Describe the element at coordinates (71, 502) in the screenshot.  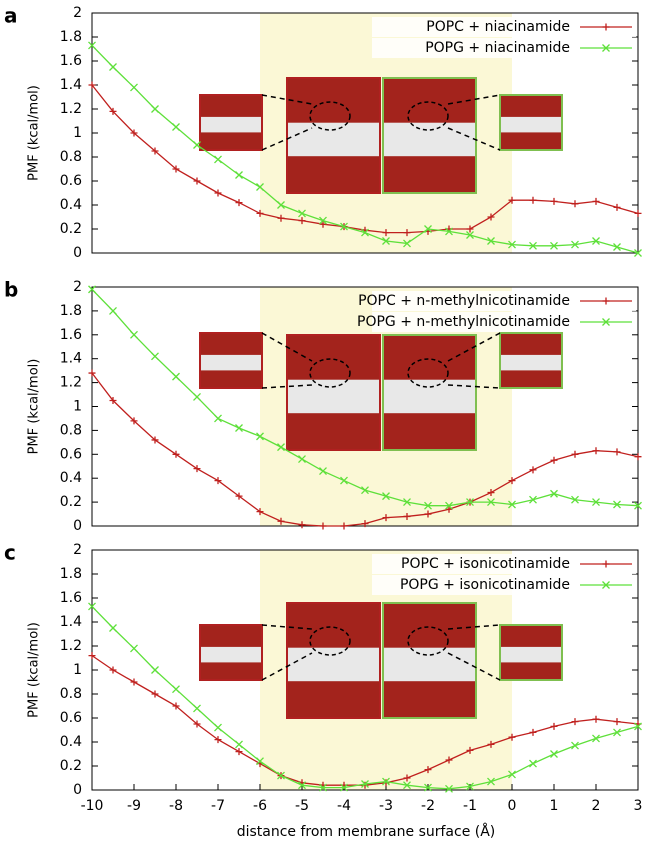
I see `y-tick-label: 0.2` at that location.